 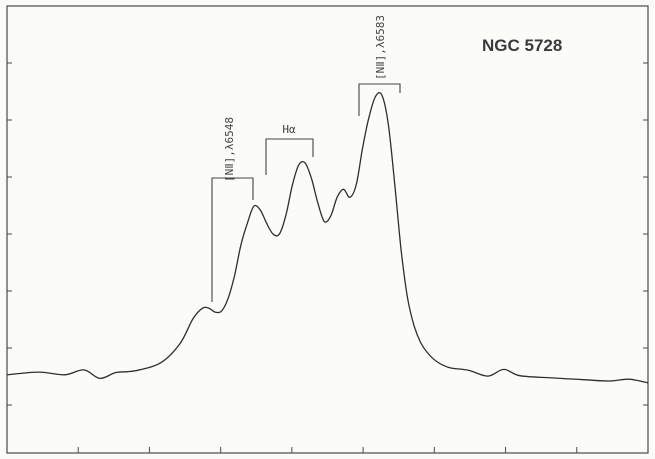 I want to click on line-label: [NⅡ],λ6583, so click(x=380, y=47).